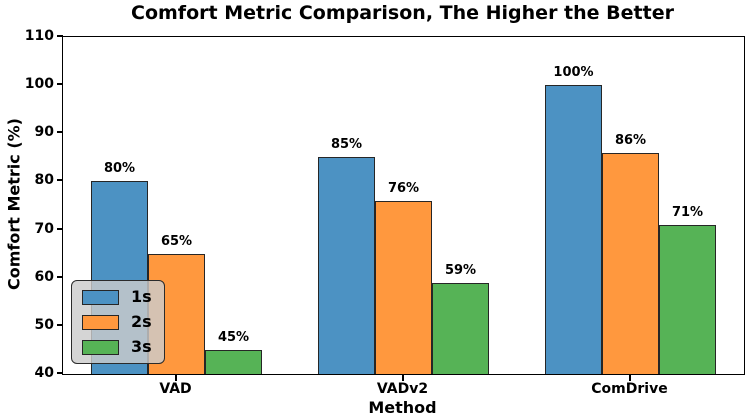 The width and height of the screenshot is (753, 420). Describe the element at coordinates (233, 361) in the screenshot. I see `bar-3s-VAD` at that location.